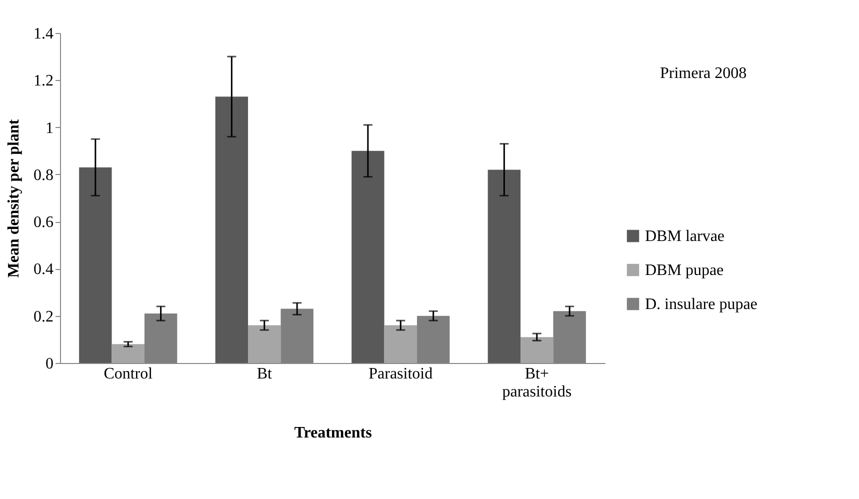  What do you see at coordinates (44, 223) in the screenshot?
I see `y-tick-label: 0.6` at bounding box center [44, 223].